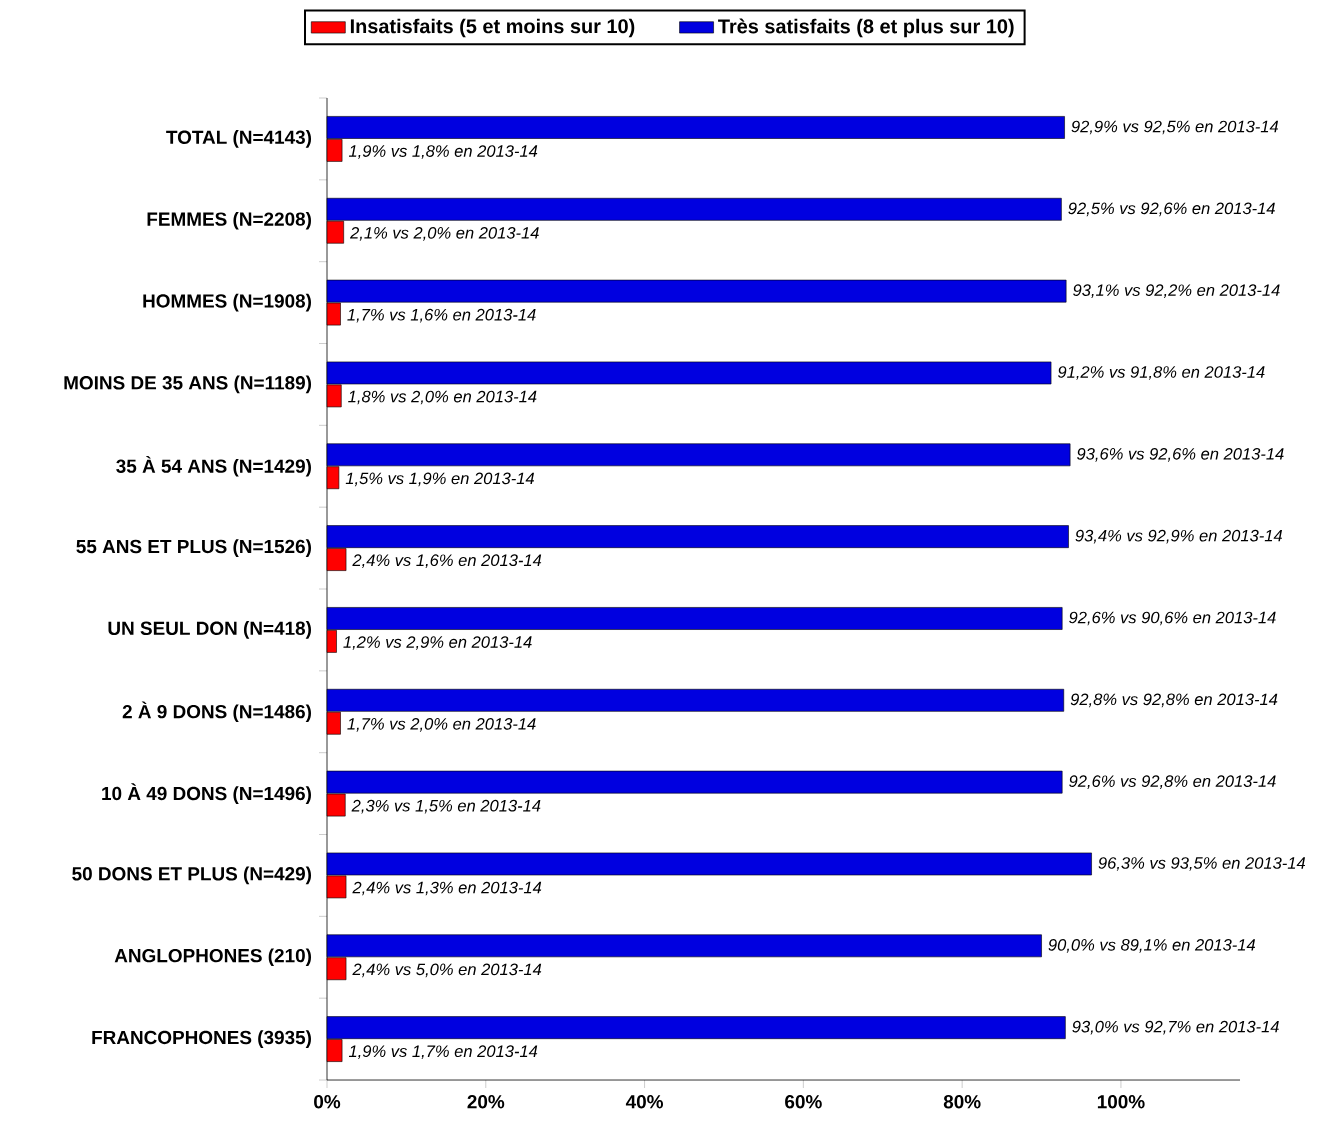 The height and width of the screenshot is (1125, 1326). I want to click on data-label: 92,6% vs 90,6% en 2013-14, so click(1172, 618).